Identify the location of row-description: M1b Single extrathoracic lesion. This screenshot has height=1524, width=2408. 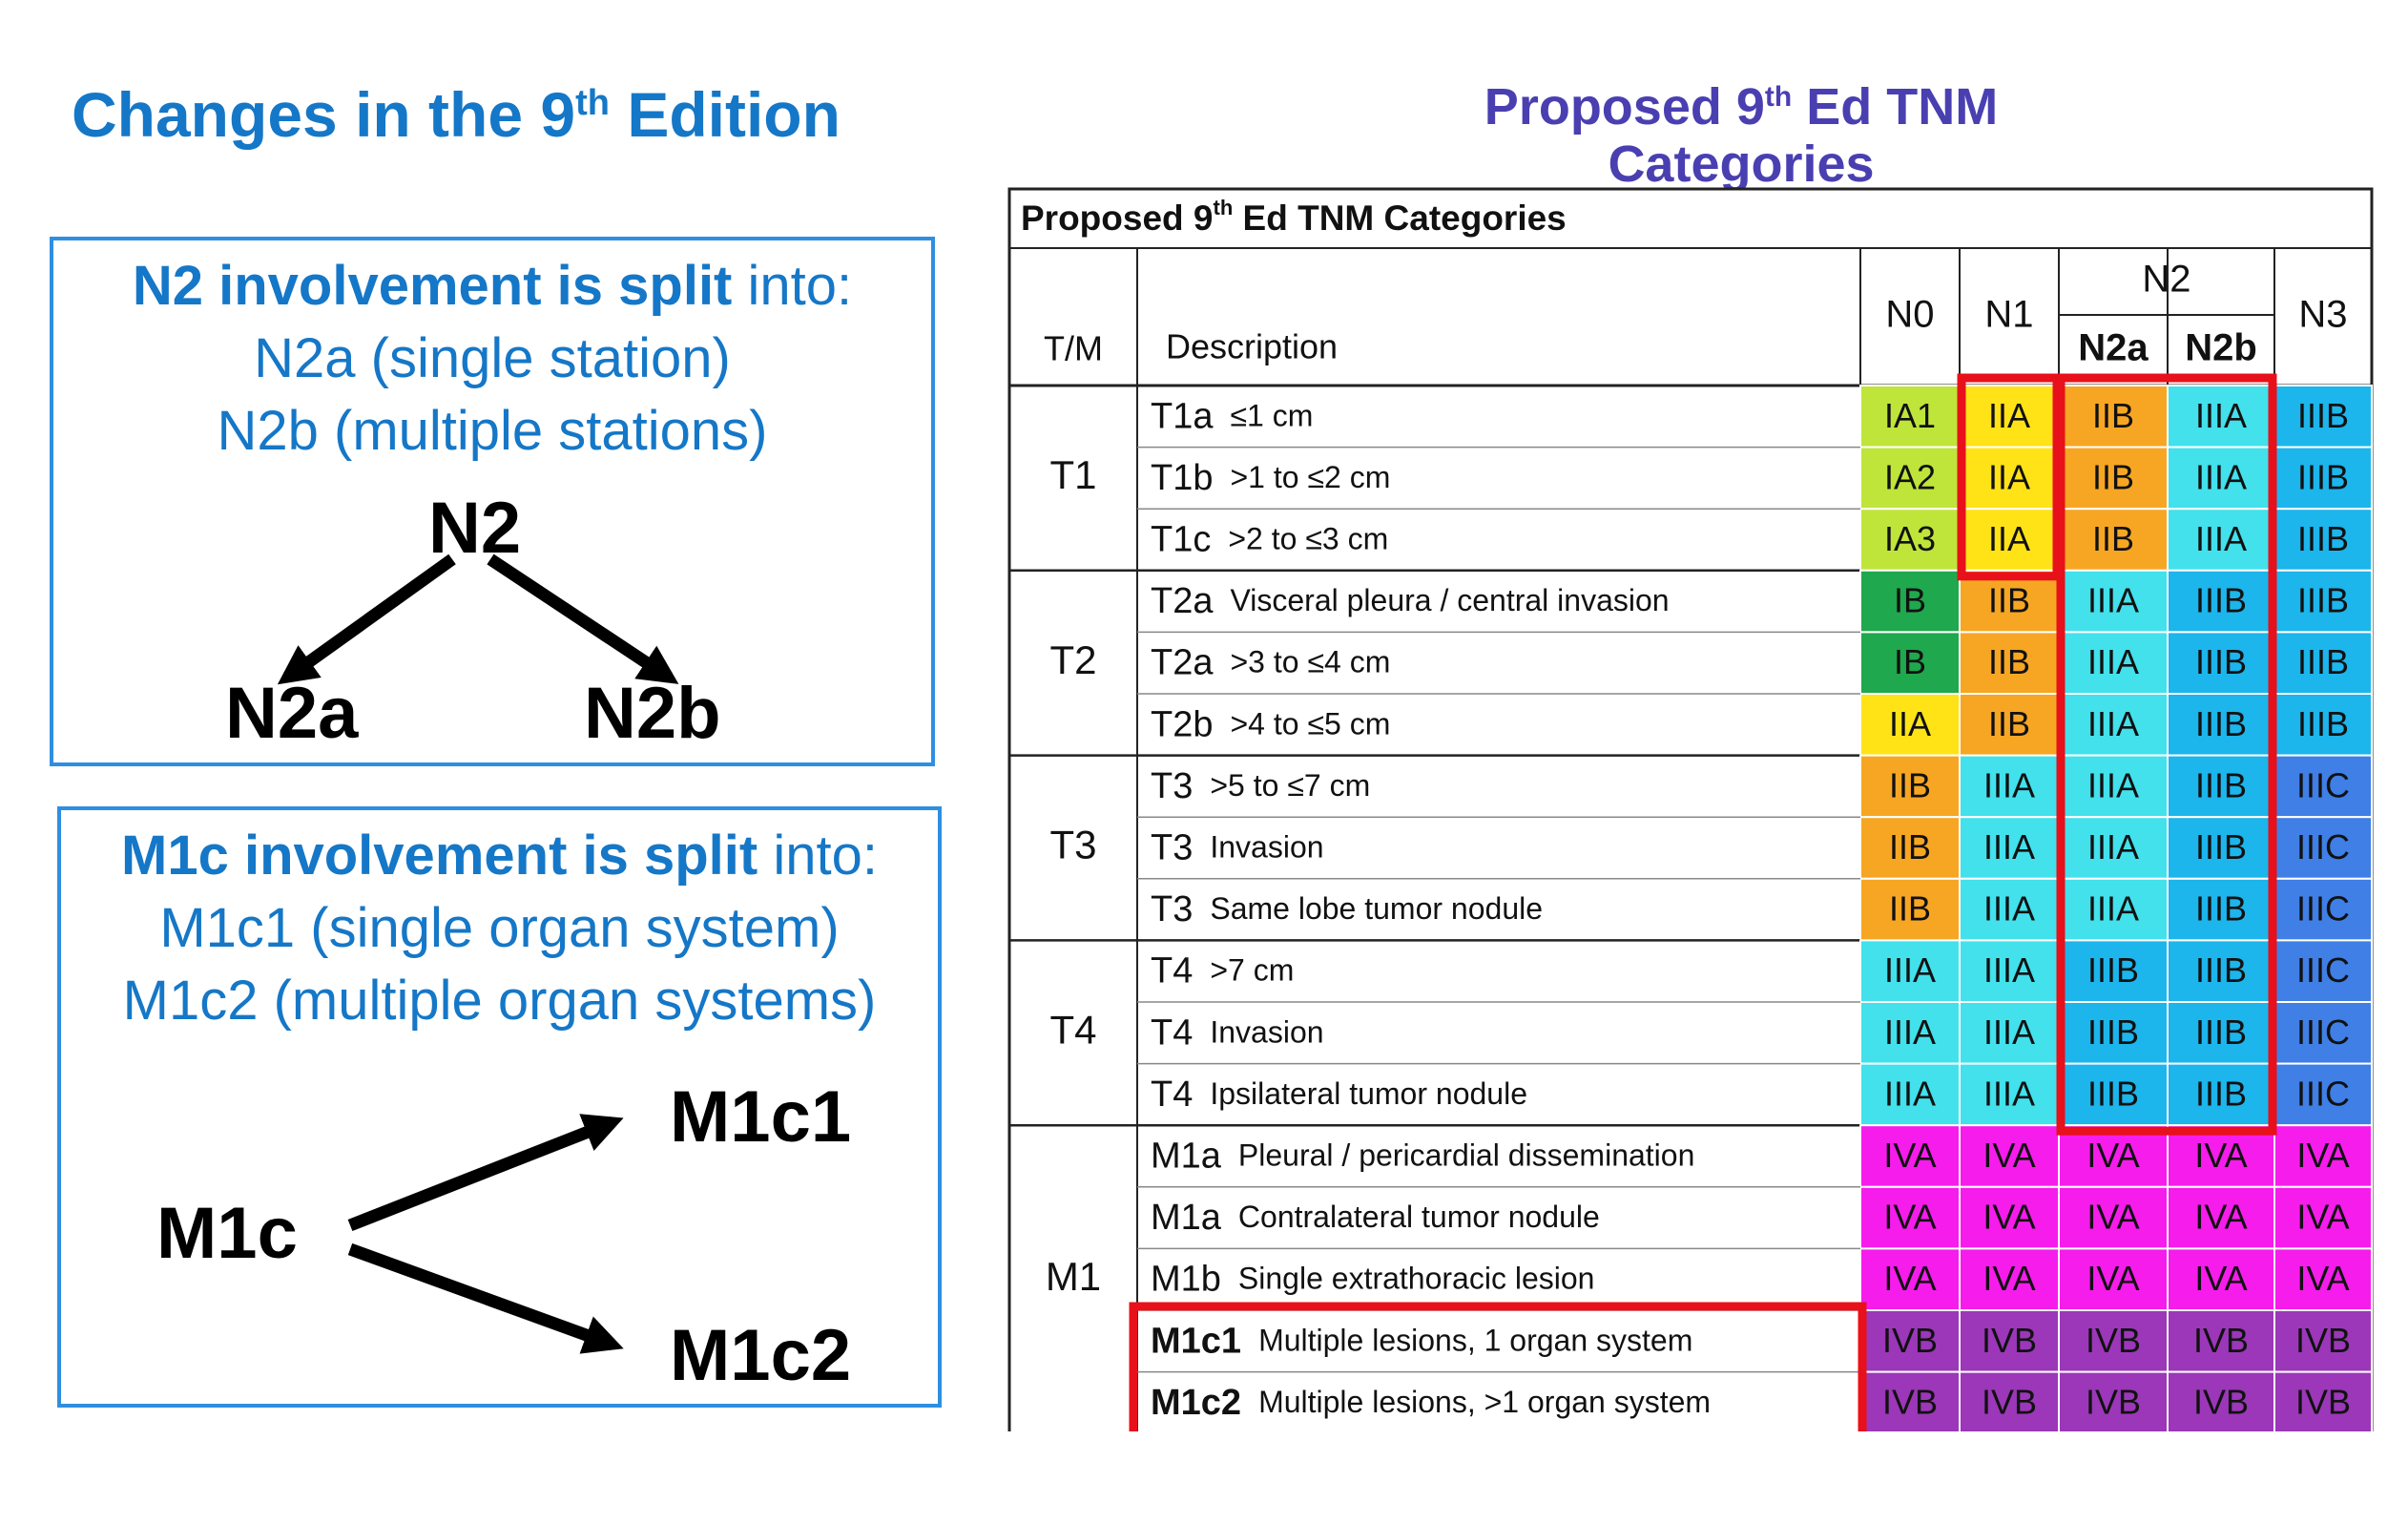
(1372, 1280).